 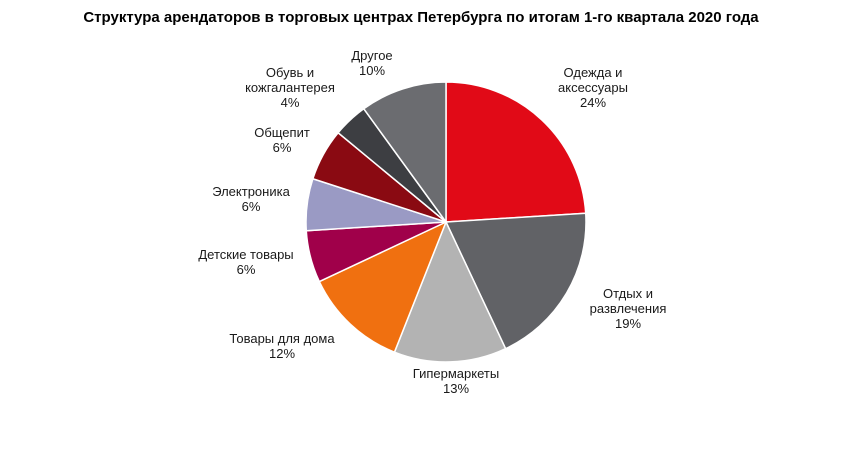 I want to click on slice-label-0: Одежда и аксессуары 24%, so click(x=593, y=87).